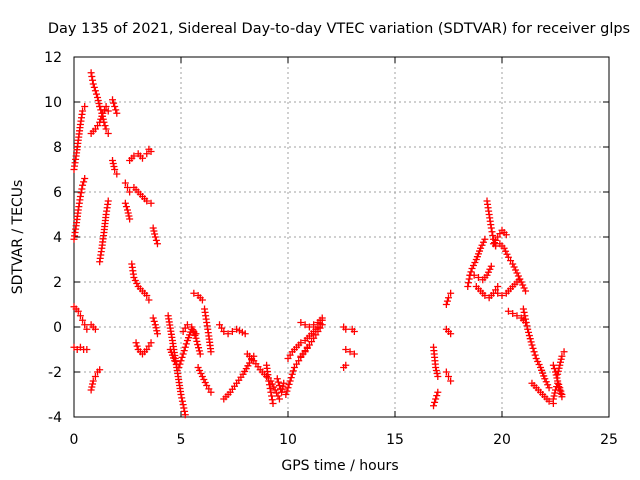  Describe the element at coordinates (436, 361) in the screenshot. I see `series-arc42` at that location.